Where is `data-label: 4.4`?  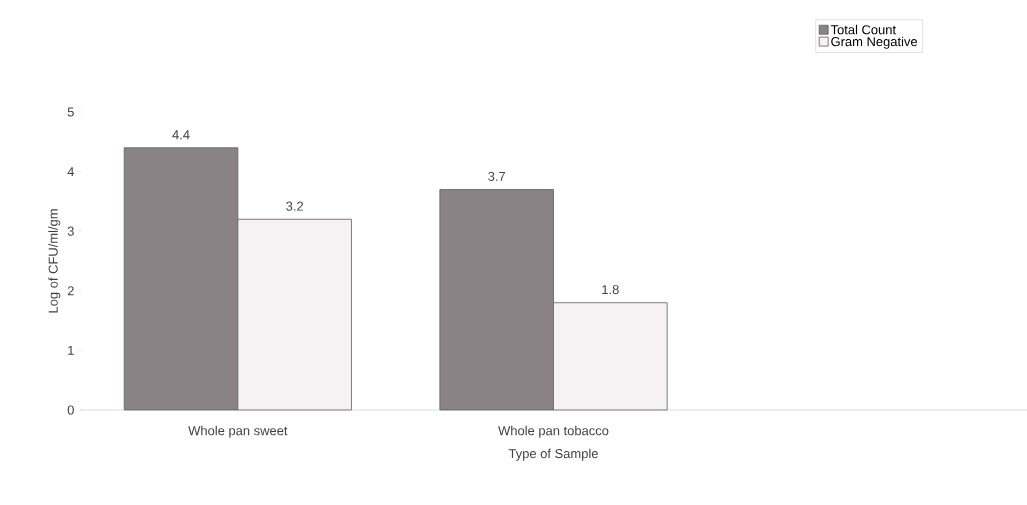
data-label: 4.4 is located at coordinates (181, 135).